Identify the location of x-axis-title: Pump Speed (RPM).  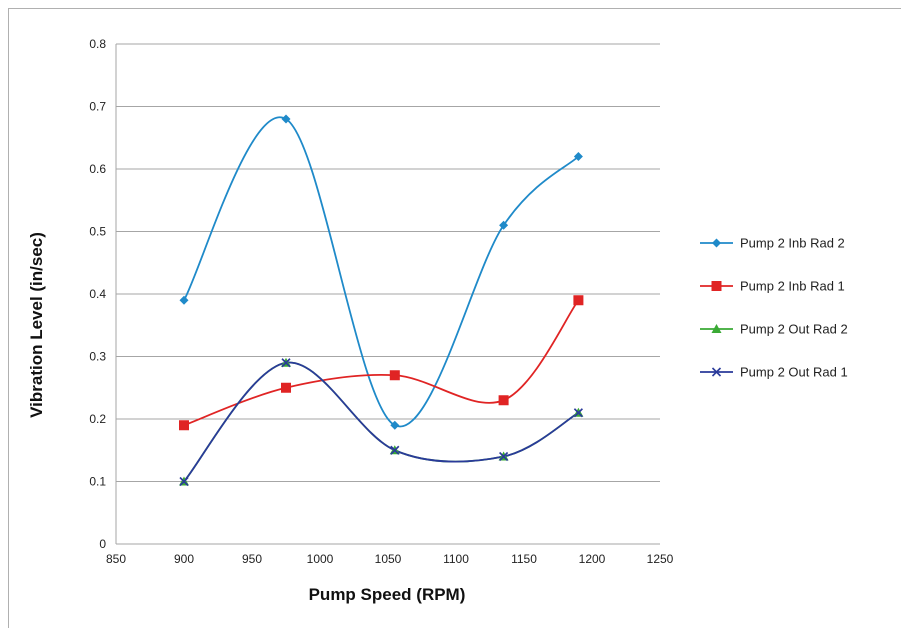
(387, 594).